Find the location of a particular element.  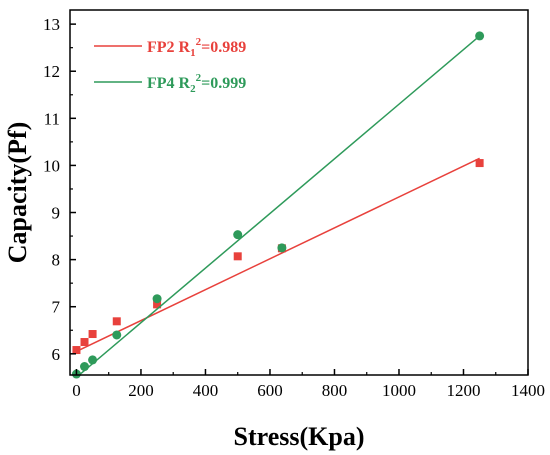

x-tick-label: 200 is located at coordinates (141, 390).